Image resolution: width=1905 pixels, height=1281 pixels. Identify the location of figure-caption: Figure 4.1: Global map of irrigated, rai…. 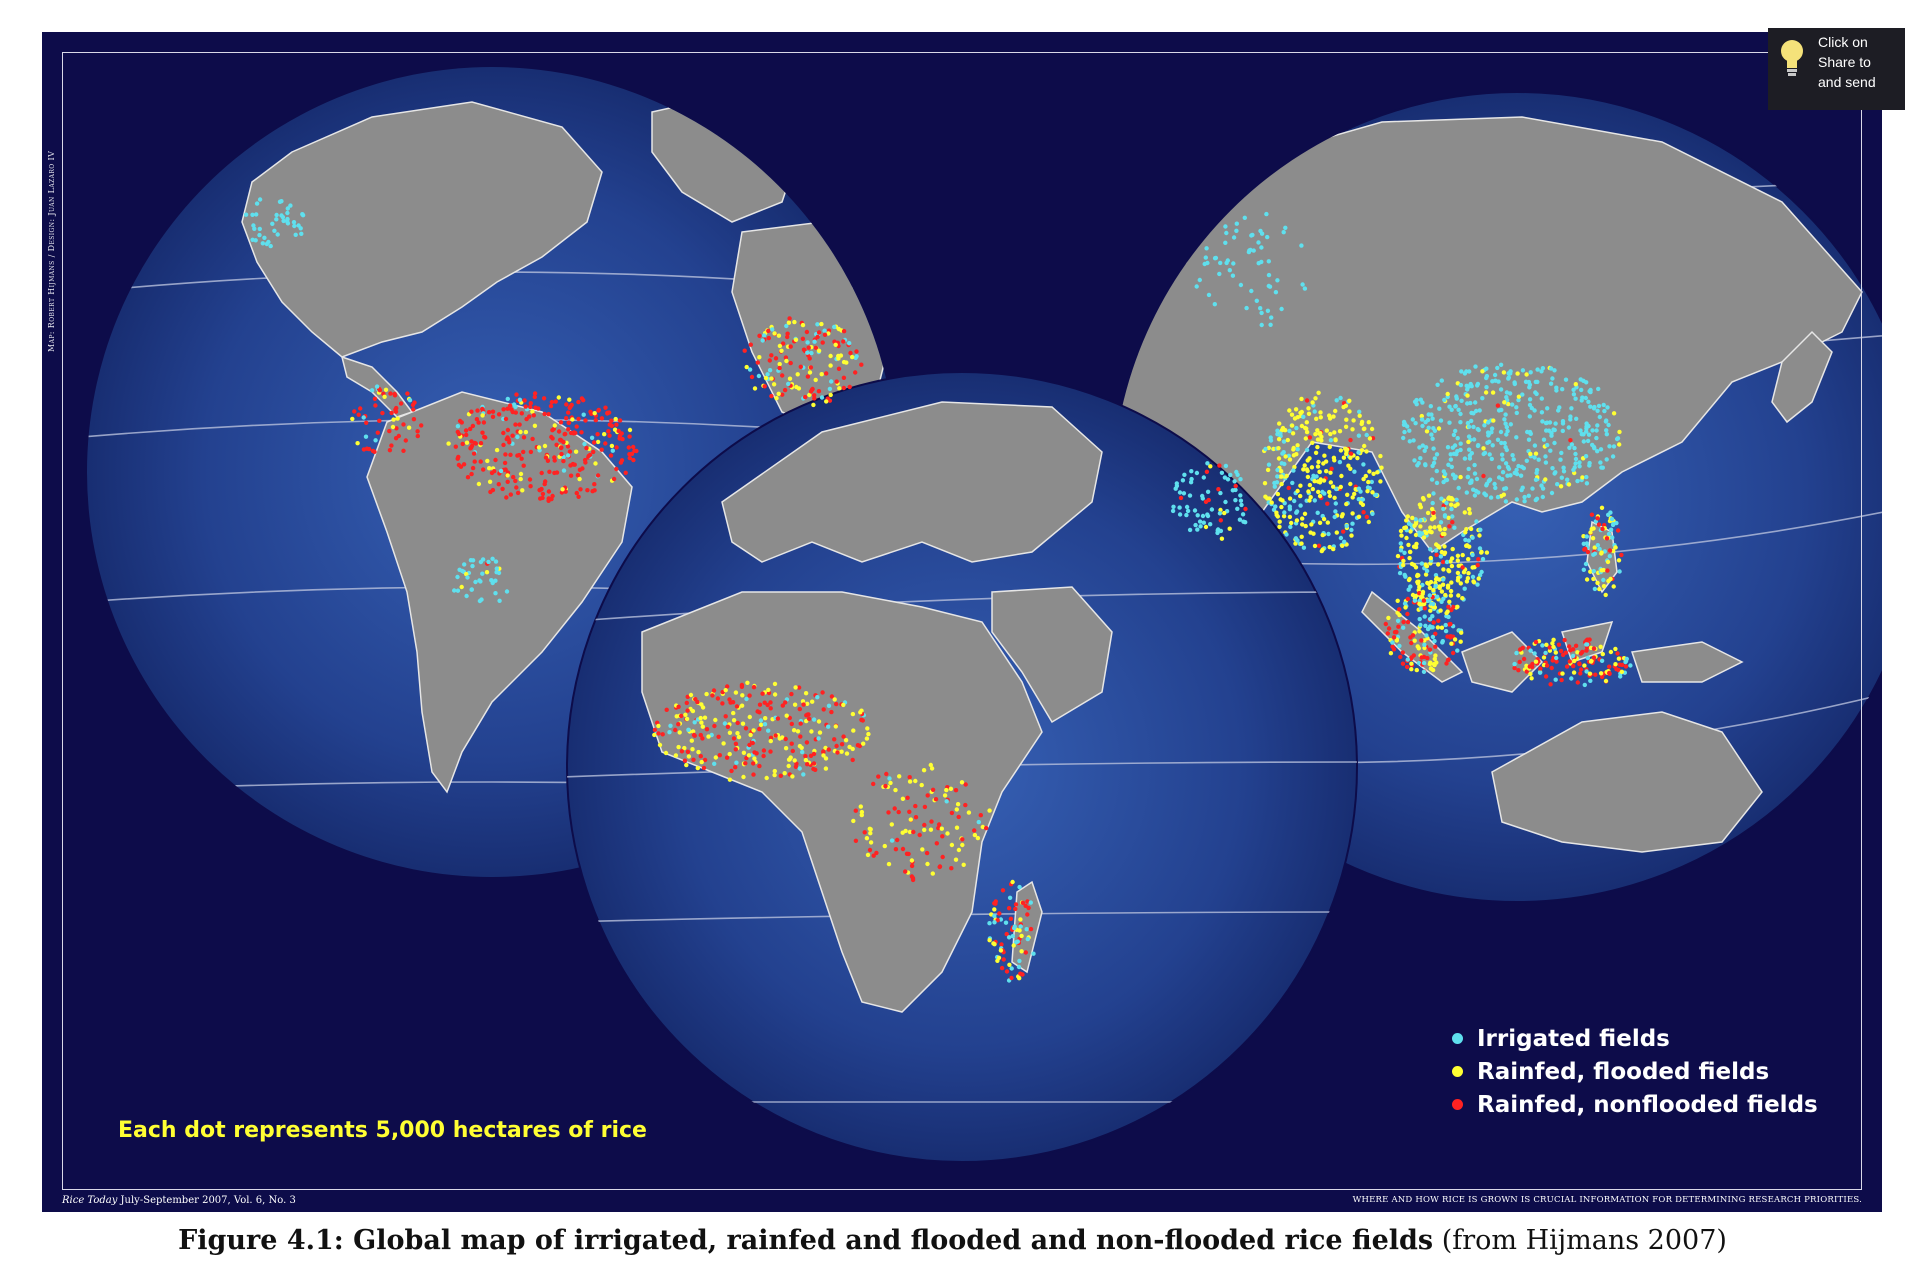
(952, 1240).